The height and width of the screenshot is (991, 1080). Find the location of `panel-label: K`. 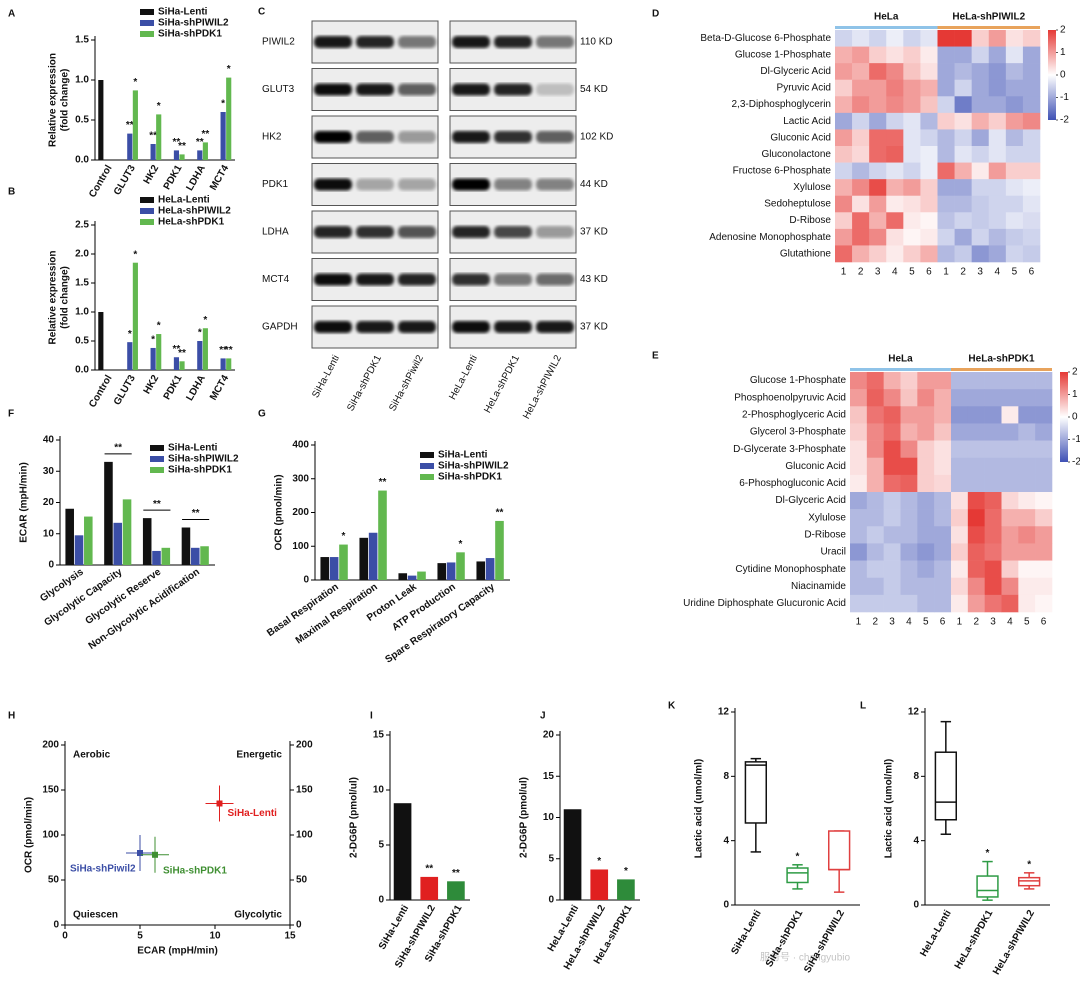

panel-label: K is located at coordinates (672, 706).